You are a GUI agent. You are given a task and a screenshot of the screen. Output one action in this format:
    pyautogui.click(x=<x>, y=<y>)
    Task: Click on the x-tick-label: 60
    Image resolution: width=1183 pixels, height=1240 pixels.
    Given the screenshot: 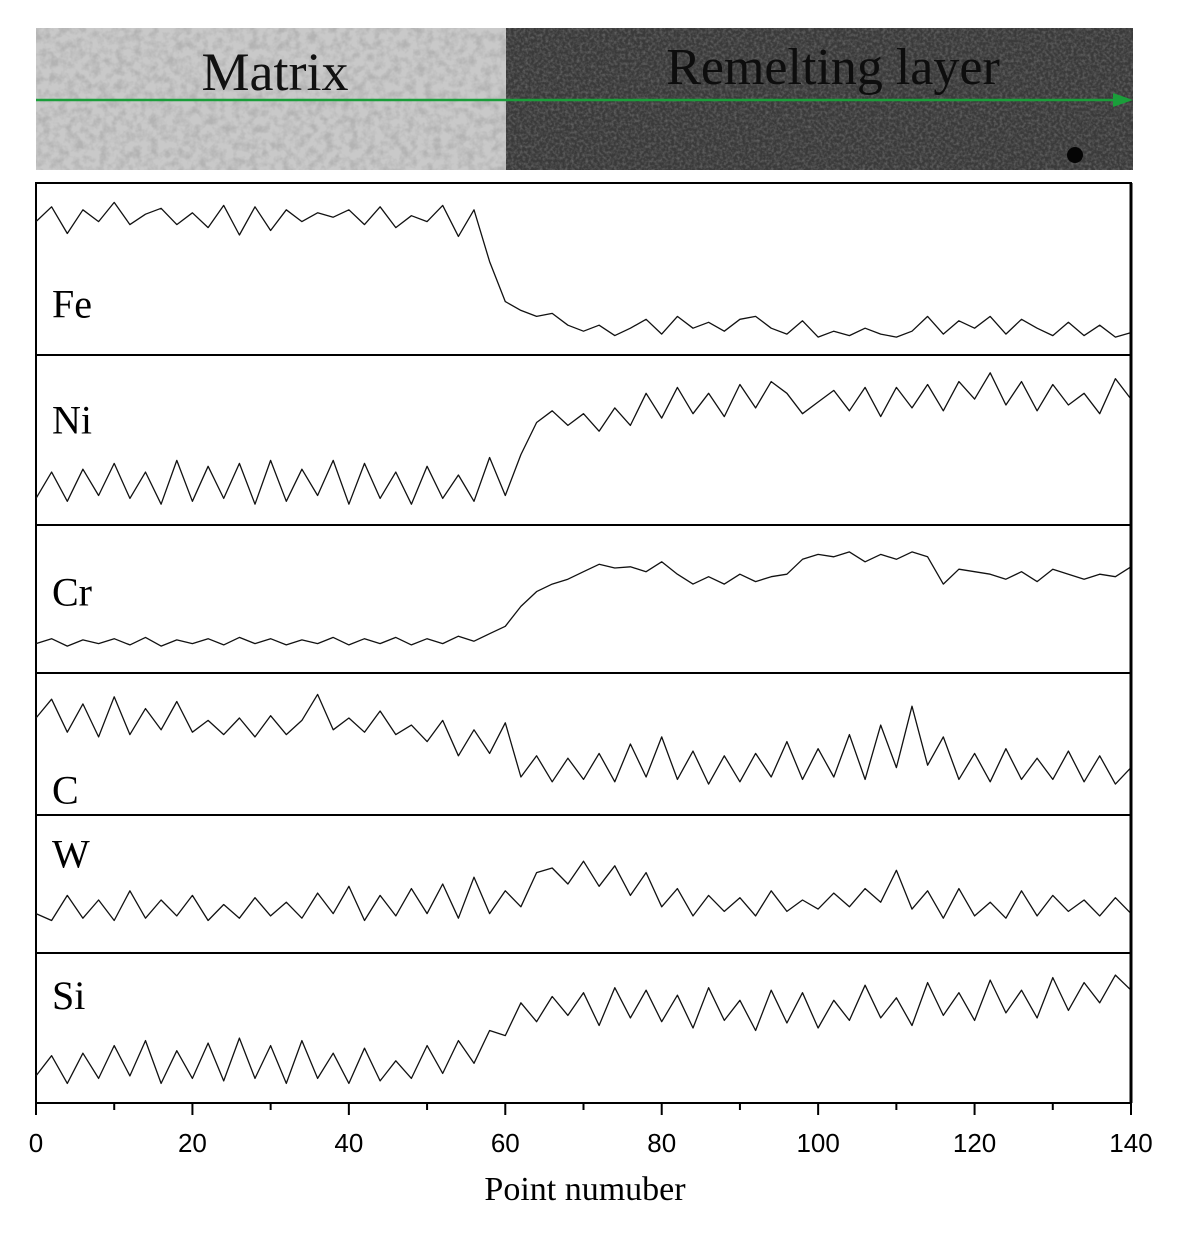 What is the action you would take?
    pyautogui.click(x=505, y=1143)
    